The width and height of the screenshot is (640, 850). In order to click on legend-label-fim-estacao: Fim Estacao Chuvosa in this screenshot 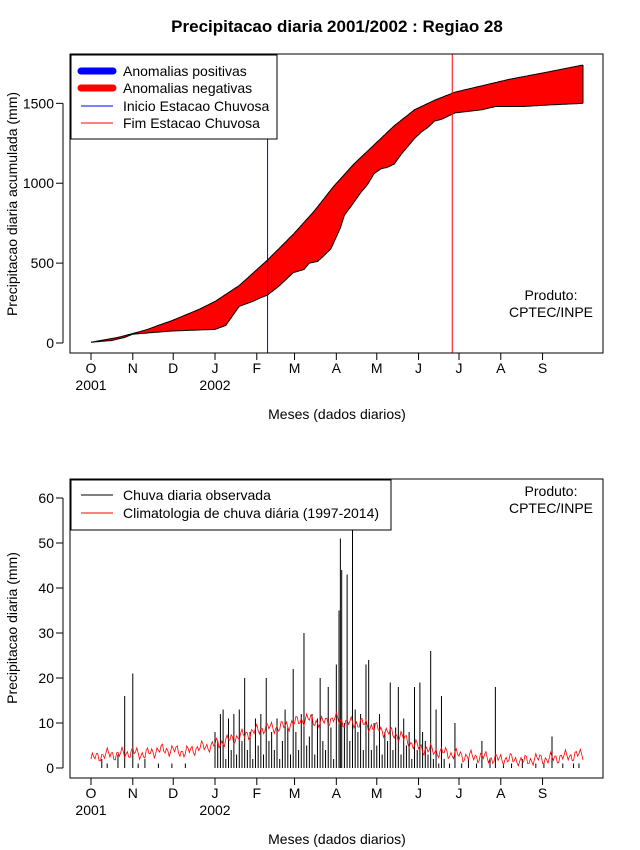, I will do `click(191, 123)`.